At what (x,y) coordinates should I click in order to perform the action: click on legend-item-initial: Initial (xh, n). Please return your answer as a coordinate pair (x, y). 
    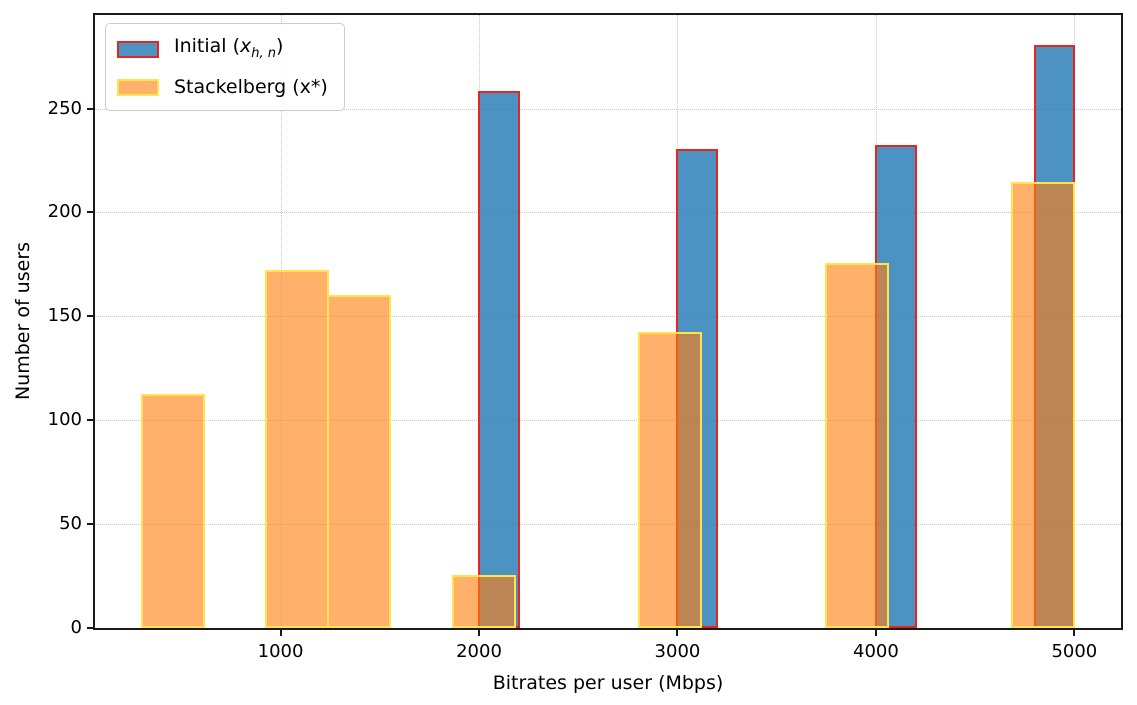
    Looking at the image, I should click on (222, 50).